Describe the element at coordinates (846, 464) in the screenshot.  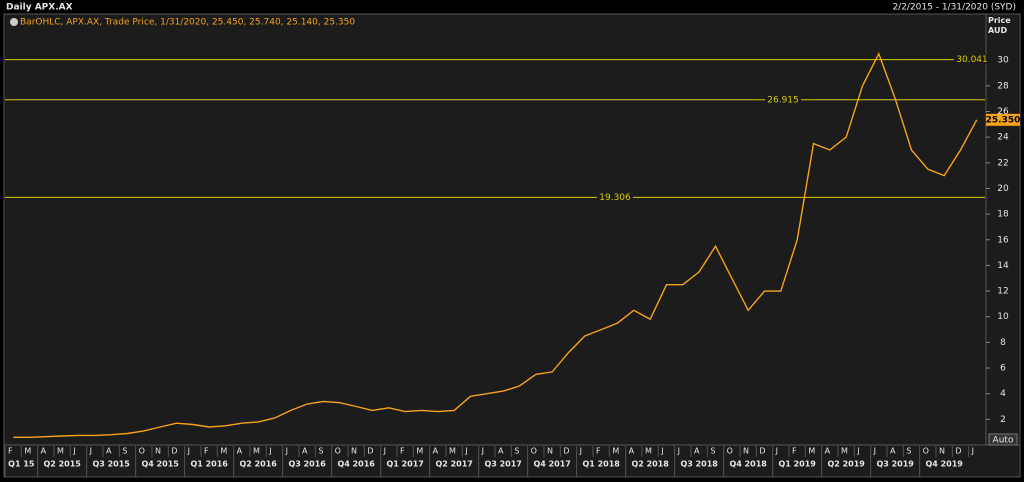
I see `quarter-label: Q2 2019` at that location.